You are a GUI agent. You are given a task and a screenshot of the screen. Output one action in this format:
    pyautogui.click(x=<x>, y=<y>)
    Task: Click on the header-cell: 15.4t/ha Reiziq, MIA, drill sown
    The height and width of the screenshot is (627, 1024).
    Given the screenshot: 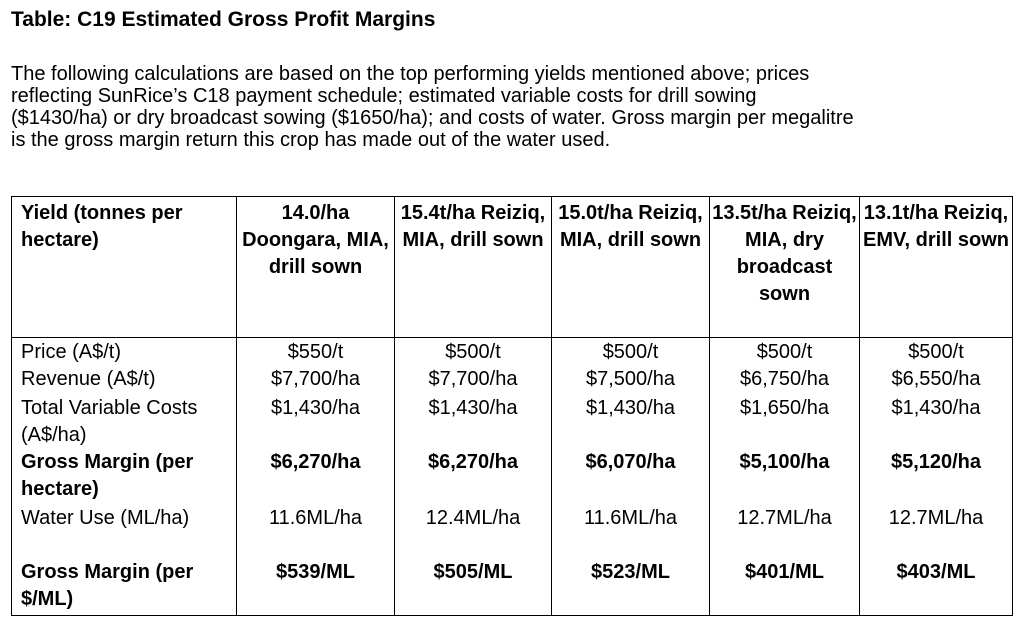 What is the action you would take?
    pyautogui.click(x=473, y=267)
    